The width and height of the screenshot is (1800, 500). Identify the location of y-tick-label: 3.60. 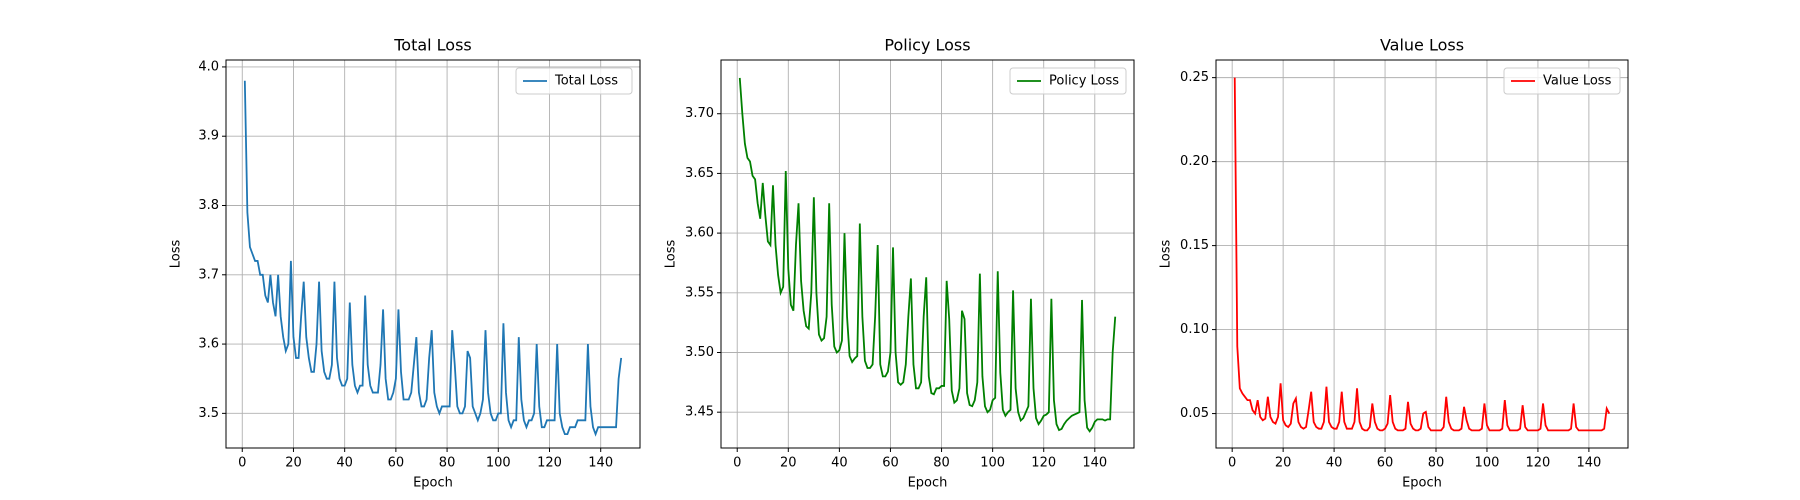
(699, 233).